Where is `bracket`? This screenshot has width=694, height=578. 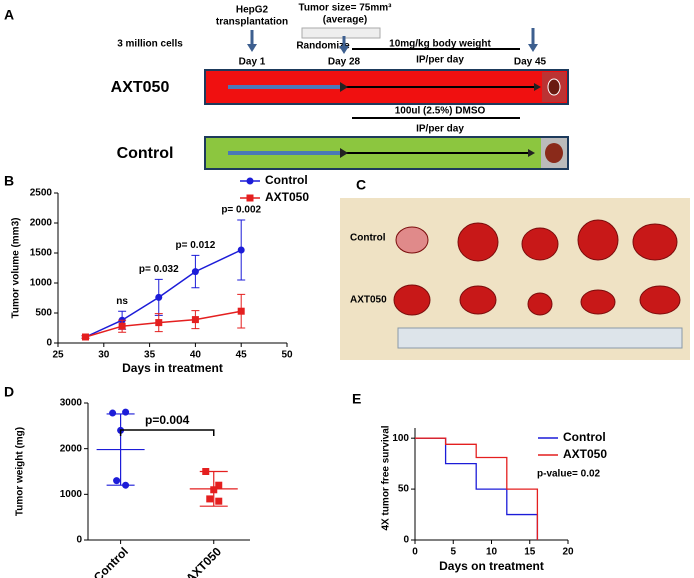
bracket is located at coordinates (167, 432).